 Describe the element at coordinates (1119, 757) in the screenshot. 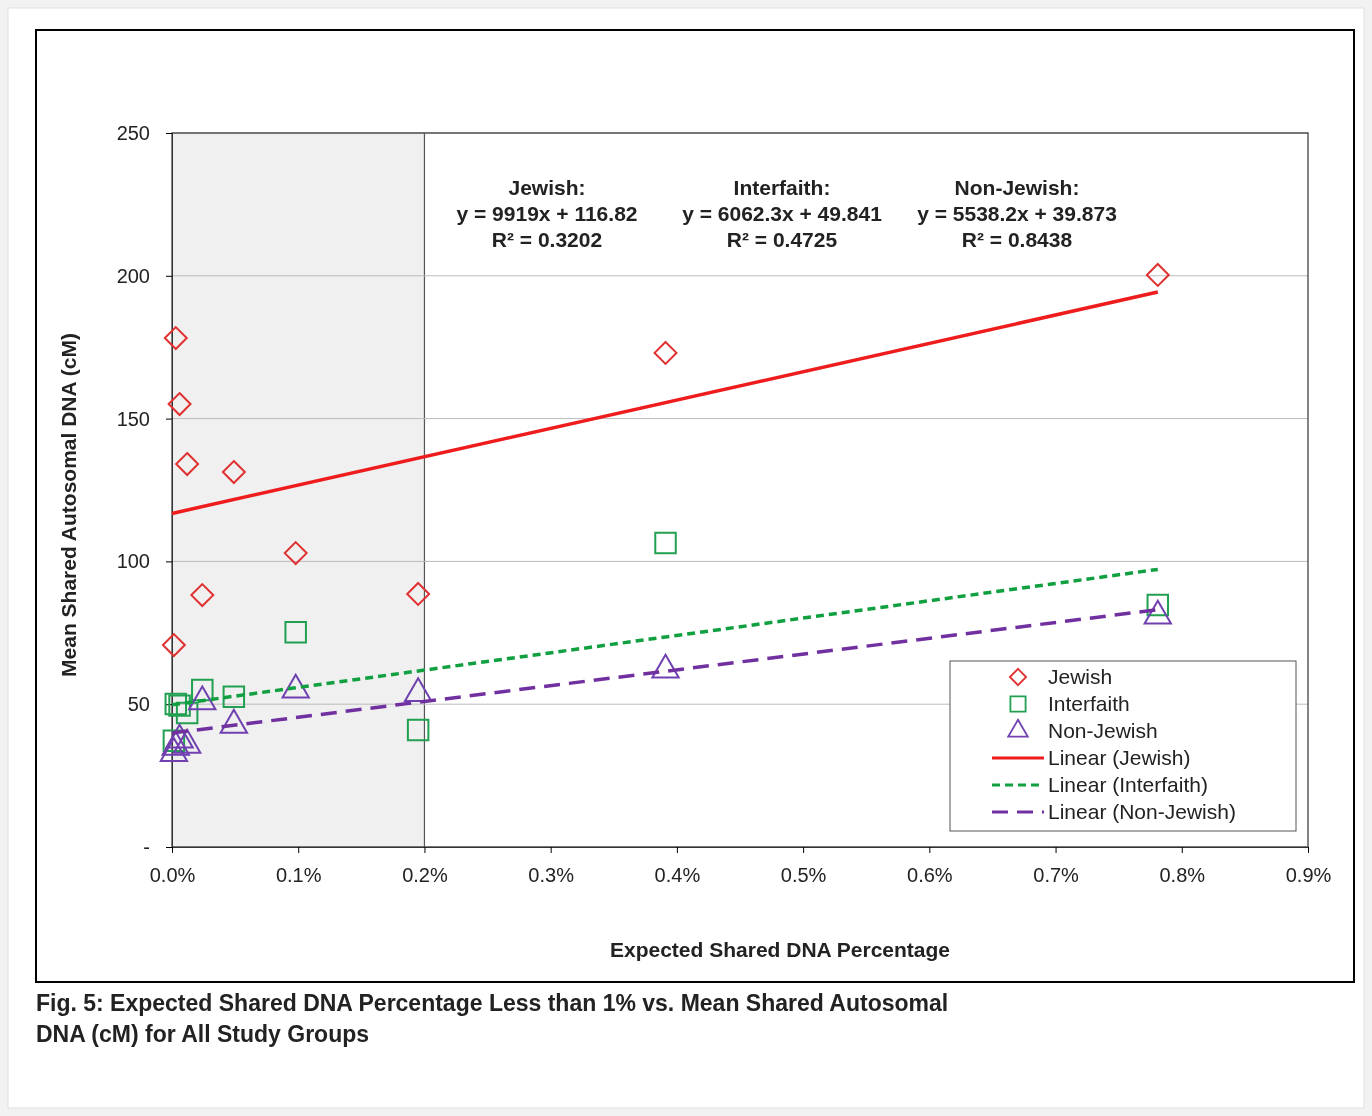

I see `legend-label: Linear (Jewish)` at that location.